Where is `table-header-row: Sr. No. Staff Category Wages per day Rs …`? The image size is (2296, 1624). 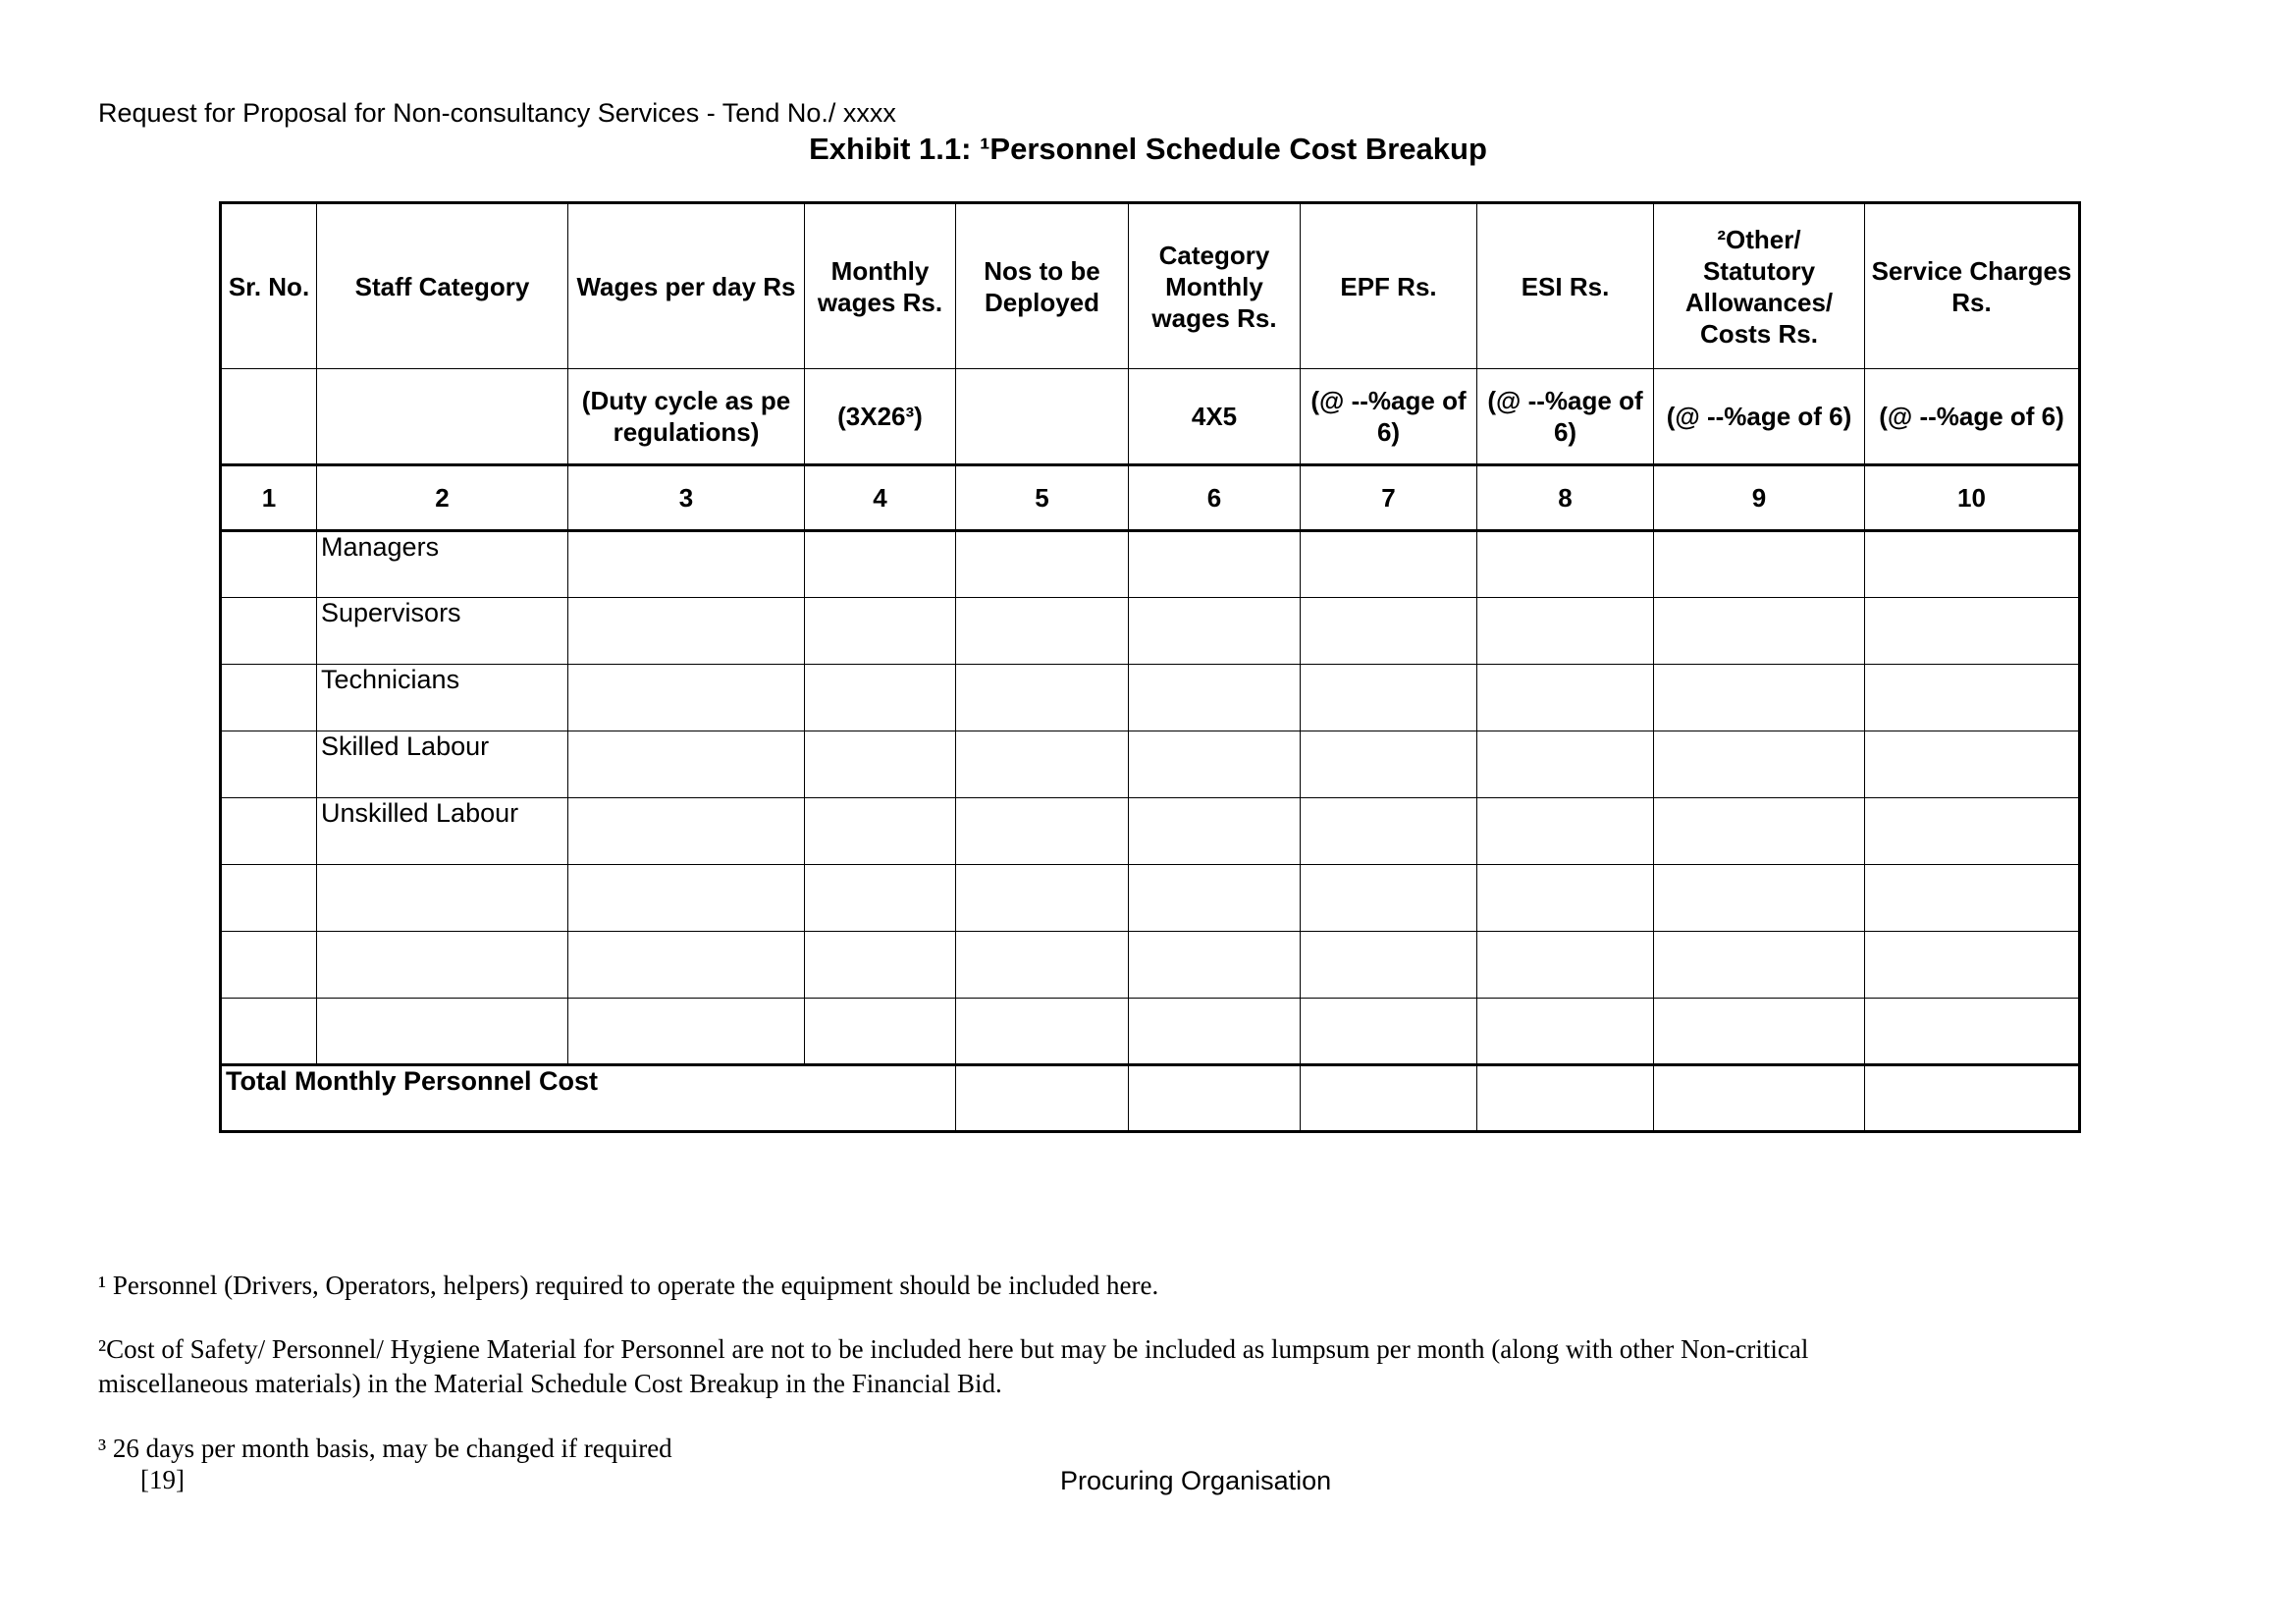
table-header-row: Sr. No. Staff Category Wages per day Rs … is located at coordinates (1150, 285).